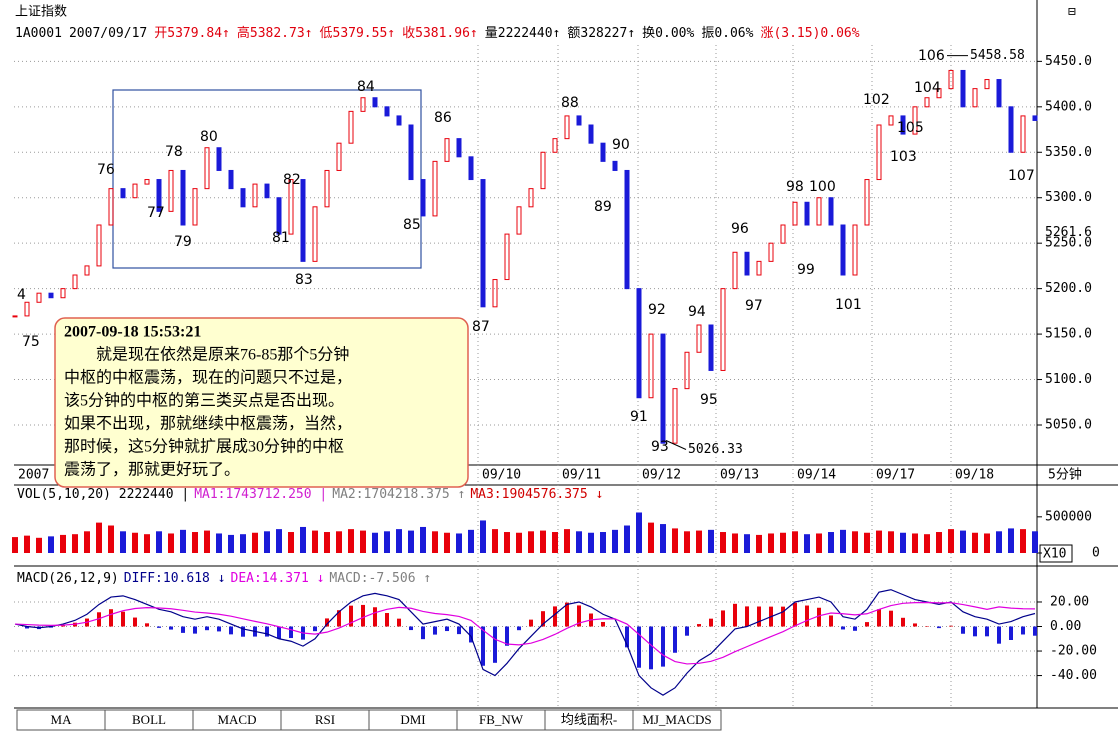  What do you see at coordinates (366, 87) in the screenshot?
I see `wave-label: 84` at bounding box center [366, 87].